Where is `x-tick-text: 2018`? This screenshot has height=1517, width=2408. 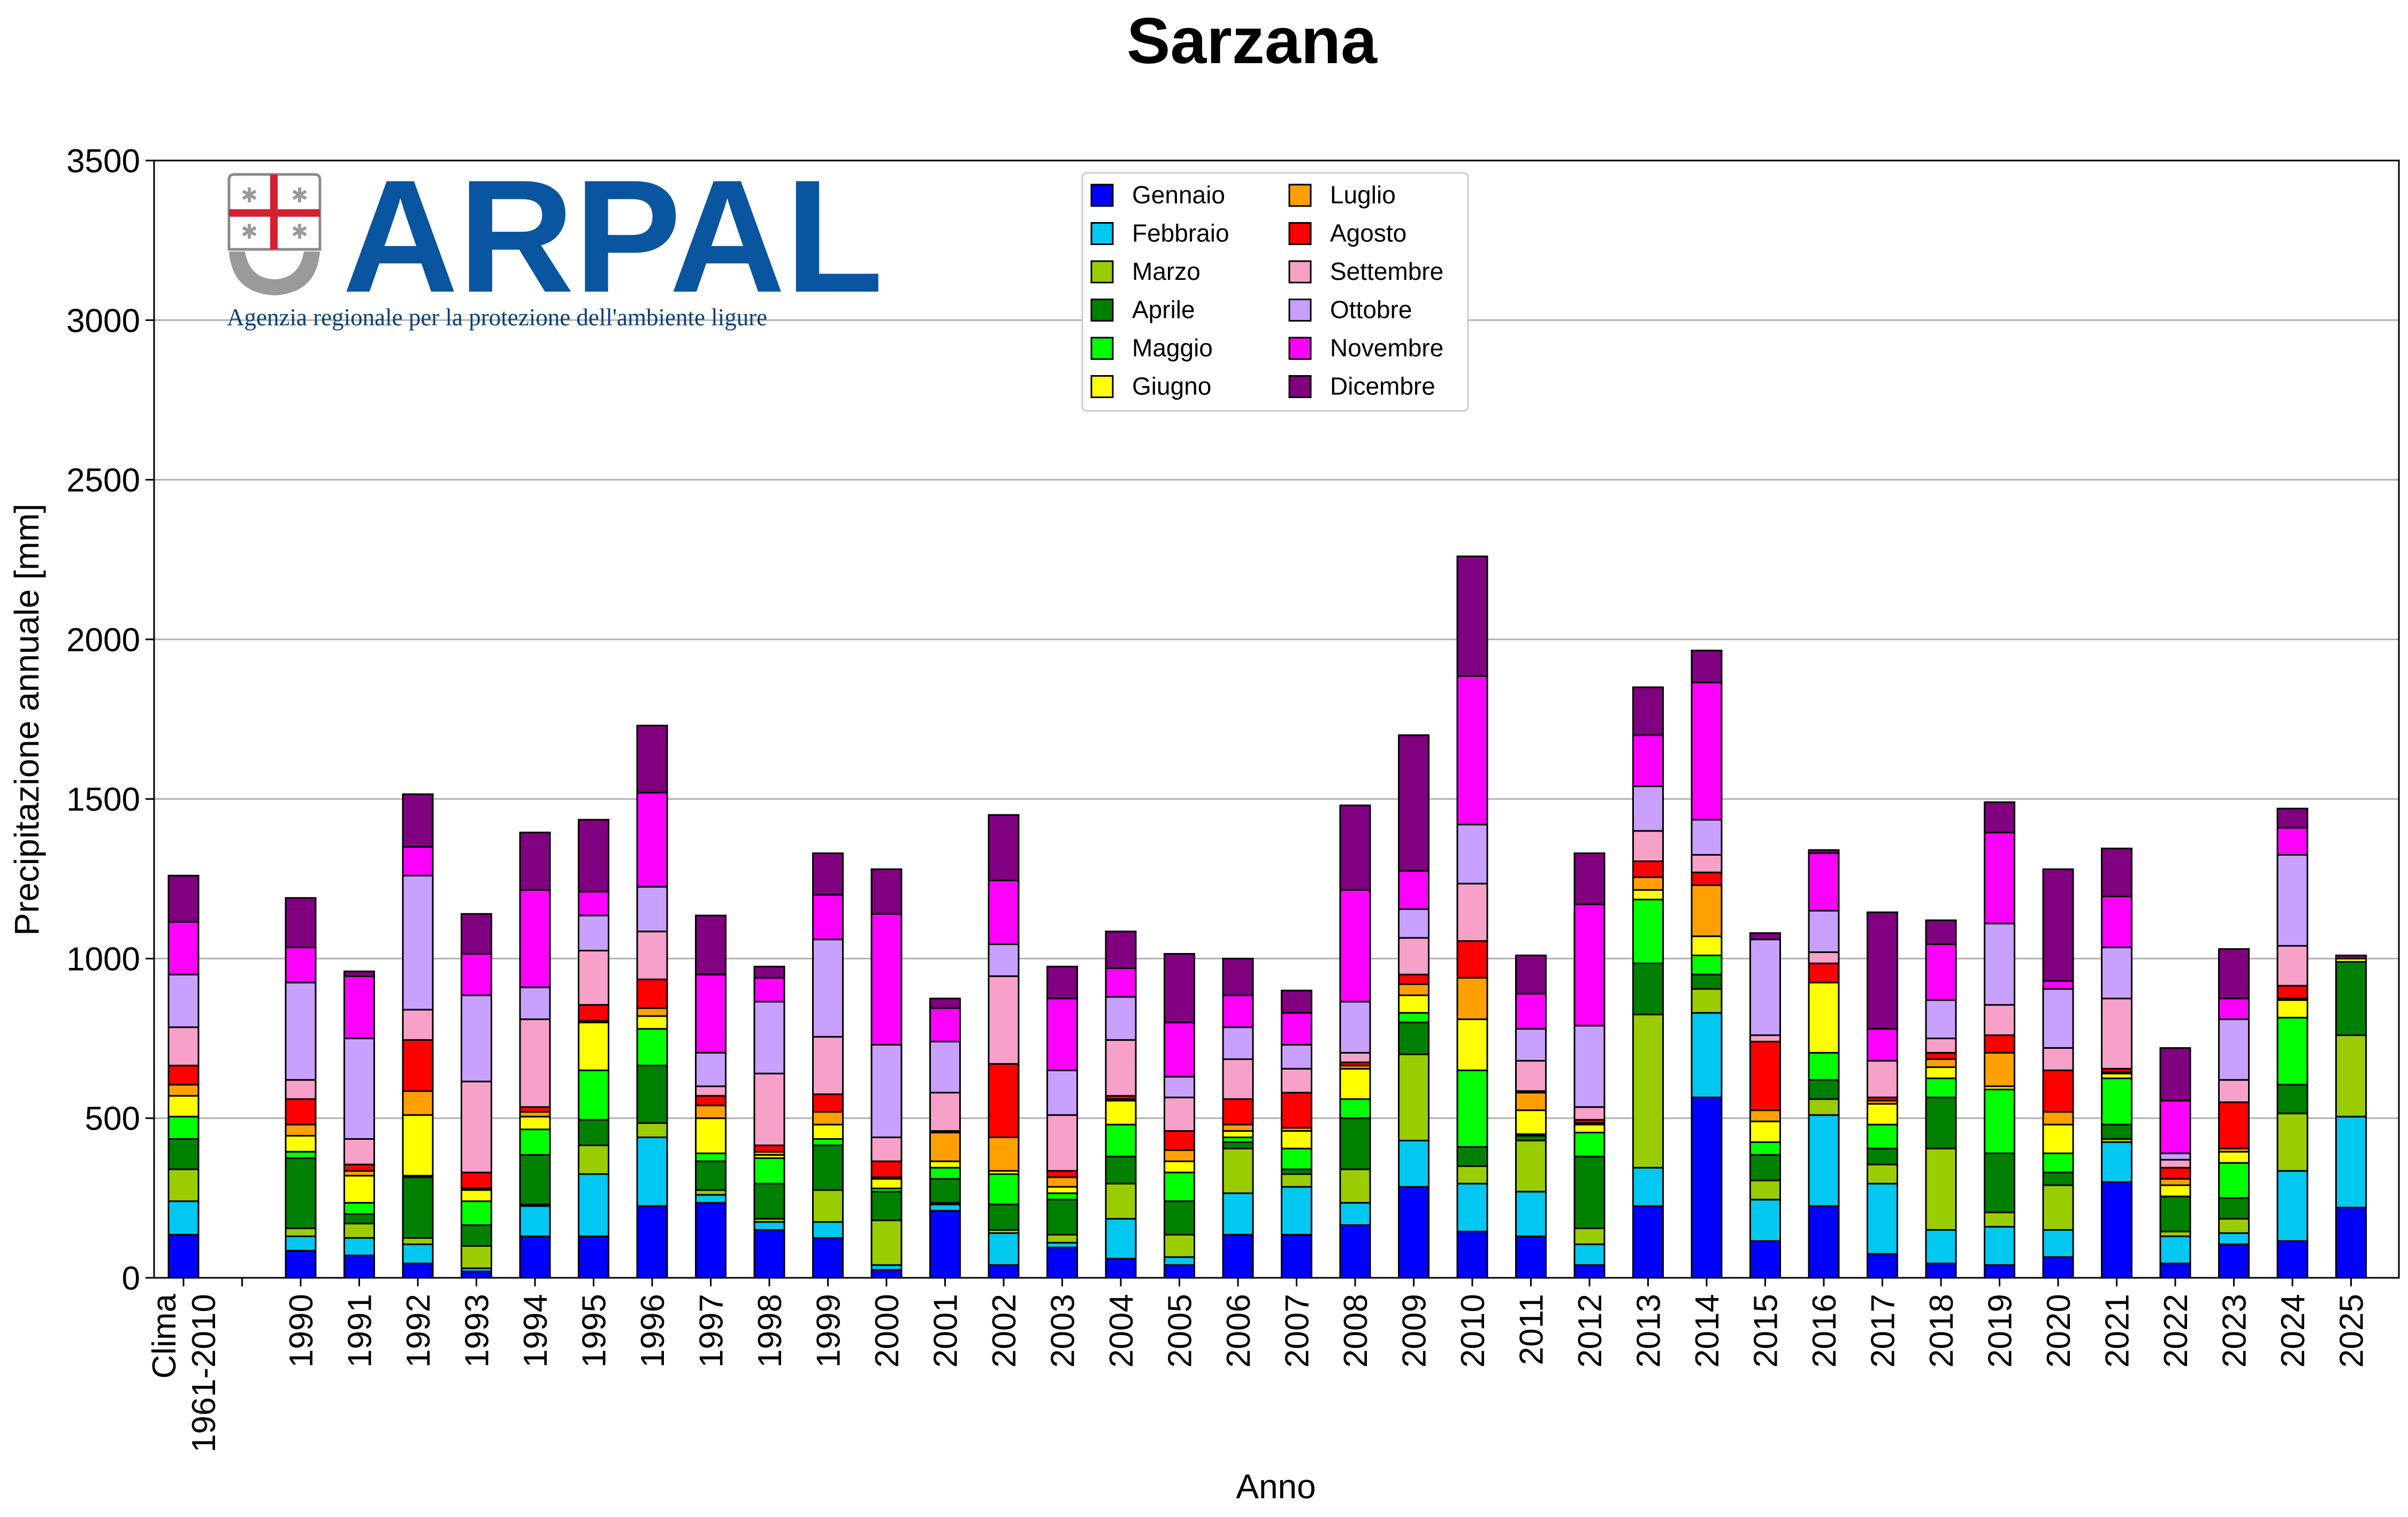 x-tick-text: 2018 is located at coordinates (1941, 1331).